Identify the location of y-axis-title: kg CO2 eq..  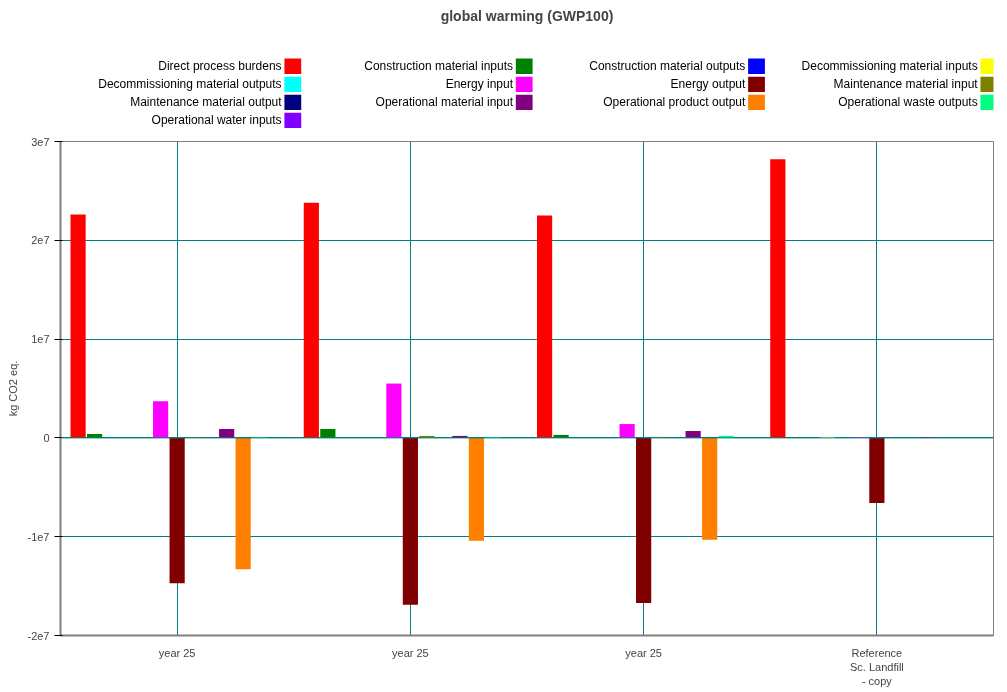
(13, 388).